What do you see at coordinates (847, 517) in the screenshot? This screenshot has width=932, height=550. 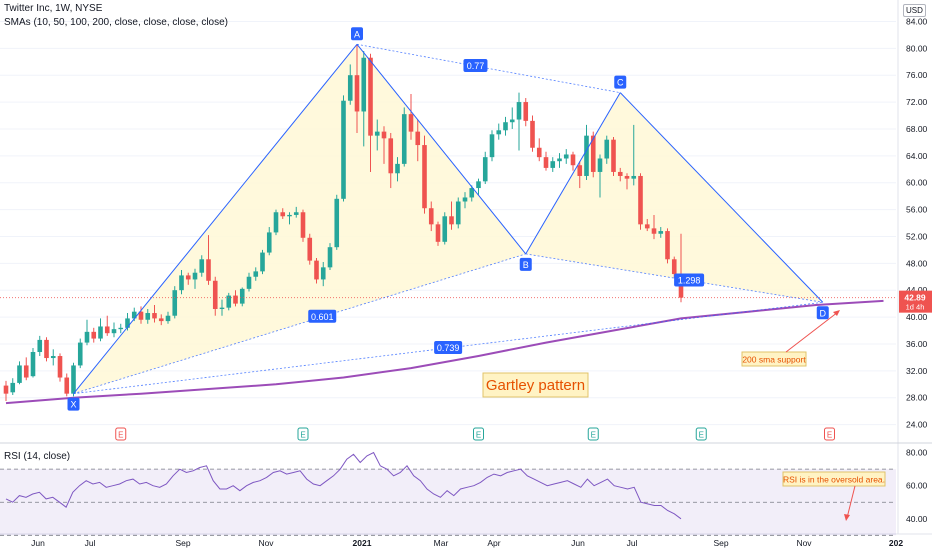 I see `rsi-note-arrowhead` at bounding box center [847, 517].